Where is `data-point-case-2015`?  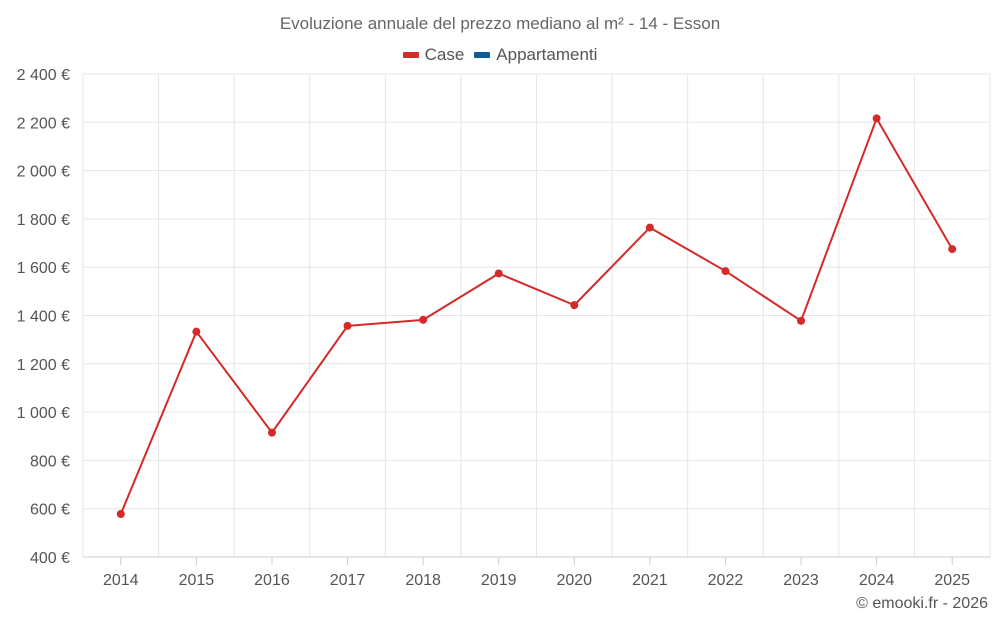
data-point-case-2015 is located at coordinates (196, 331).